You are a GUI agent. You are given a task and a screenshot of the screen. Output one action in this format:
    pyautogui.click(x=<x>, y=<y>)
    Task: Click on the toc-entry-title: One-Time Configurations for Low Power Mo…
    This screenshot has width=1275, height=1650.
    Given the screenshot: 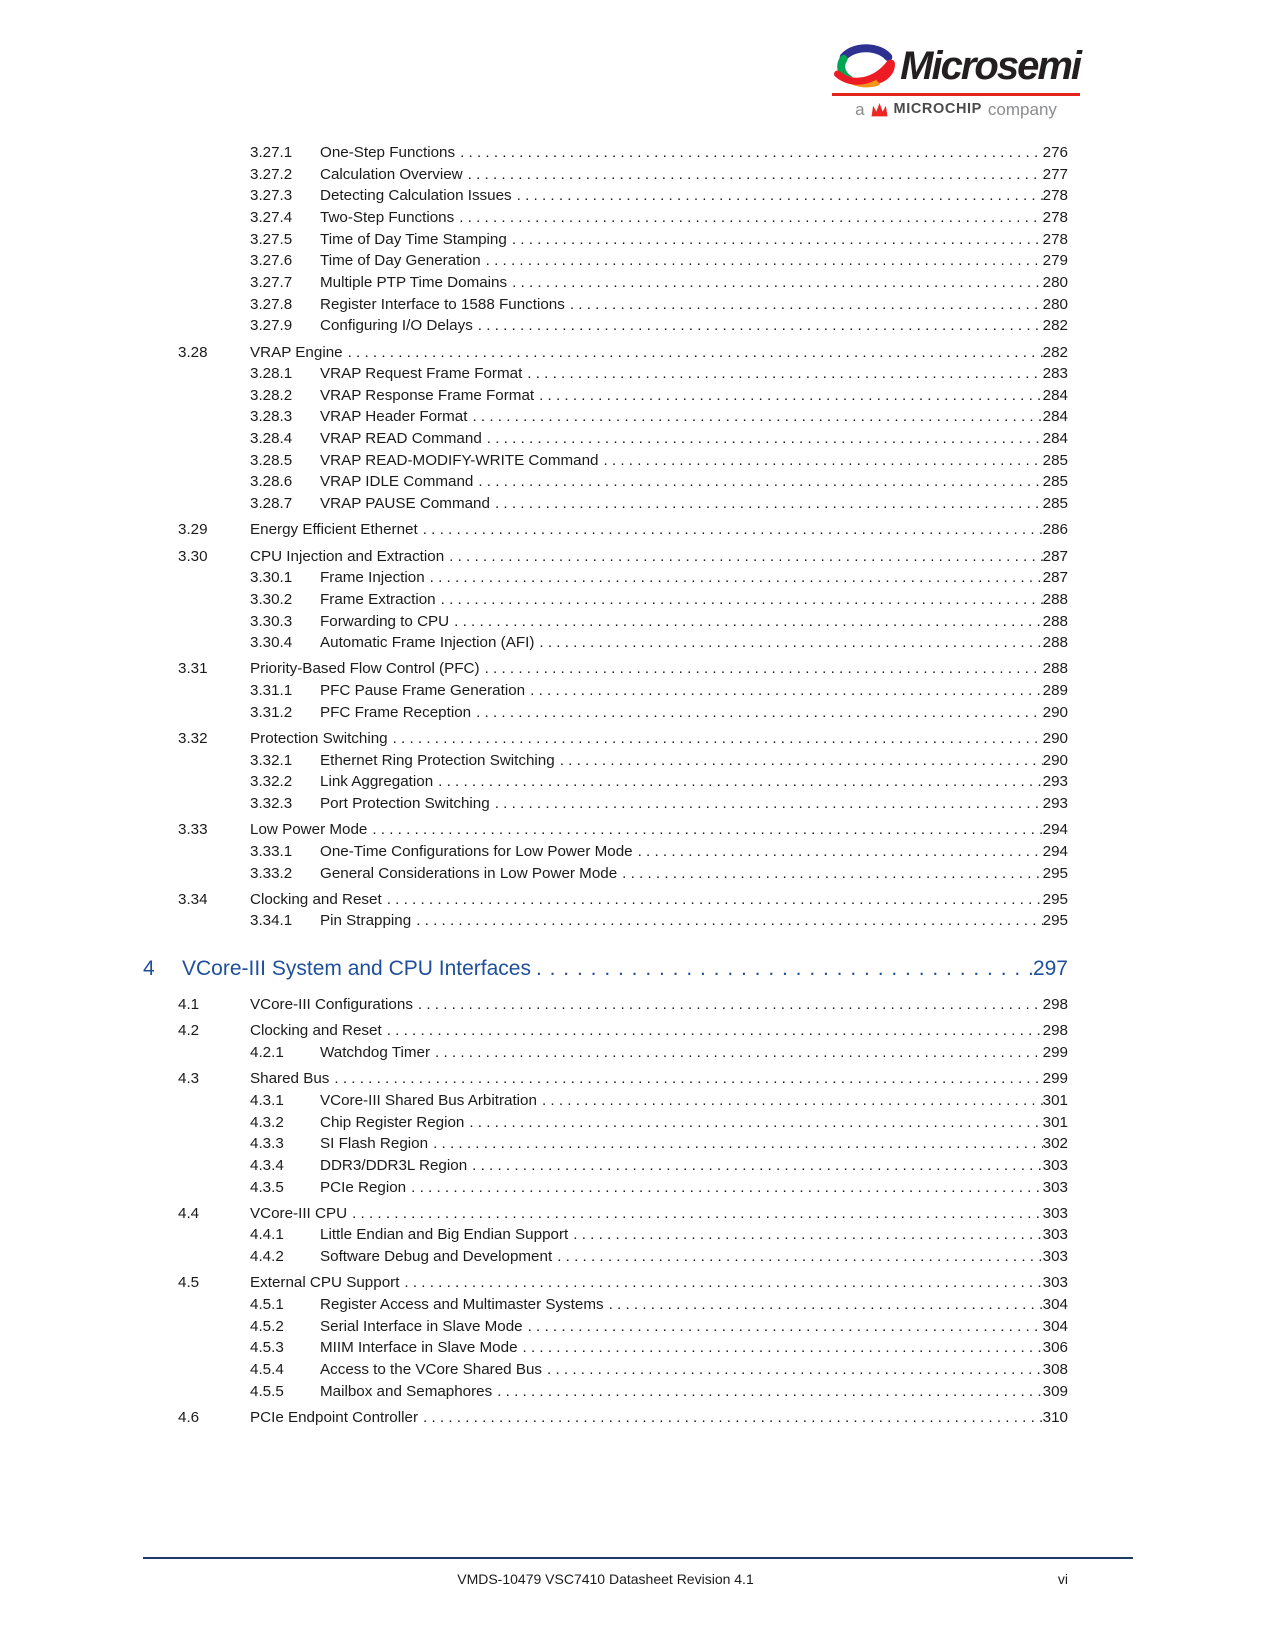 What is the action you would take?
    pyautogui.click(x=476, y=851)
    